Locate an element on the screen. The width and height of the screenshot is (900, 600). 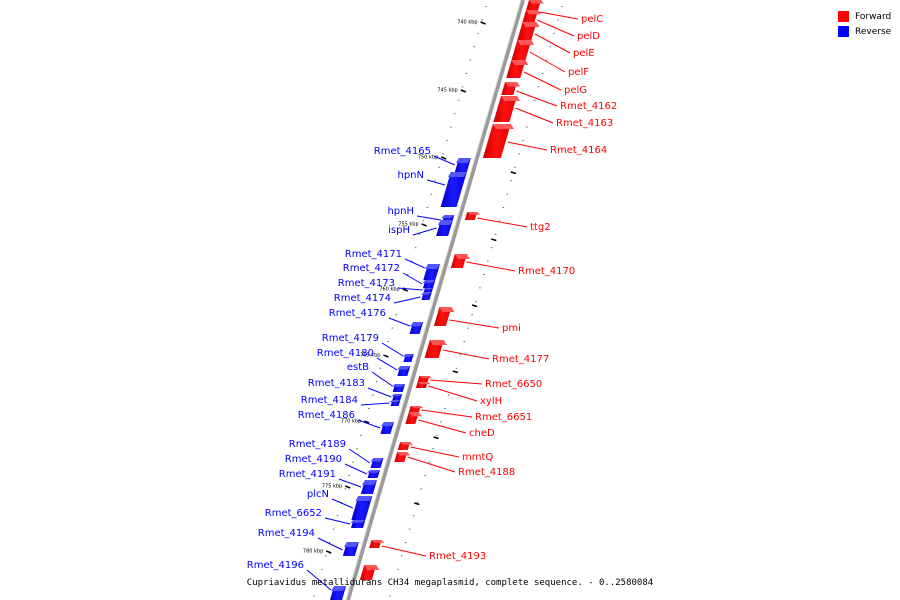
reverse-gene-label: hpnH is located at coordinates (400, 211).